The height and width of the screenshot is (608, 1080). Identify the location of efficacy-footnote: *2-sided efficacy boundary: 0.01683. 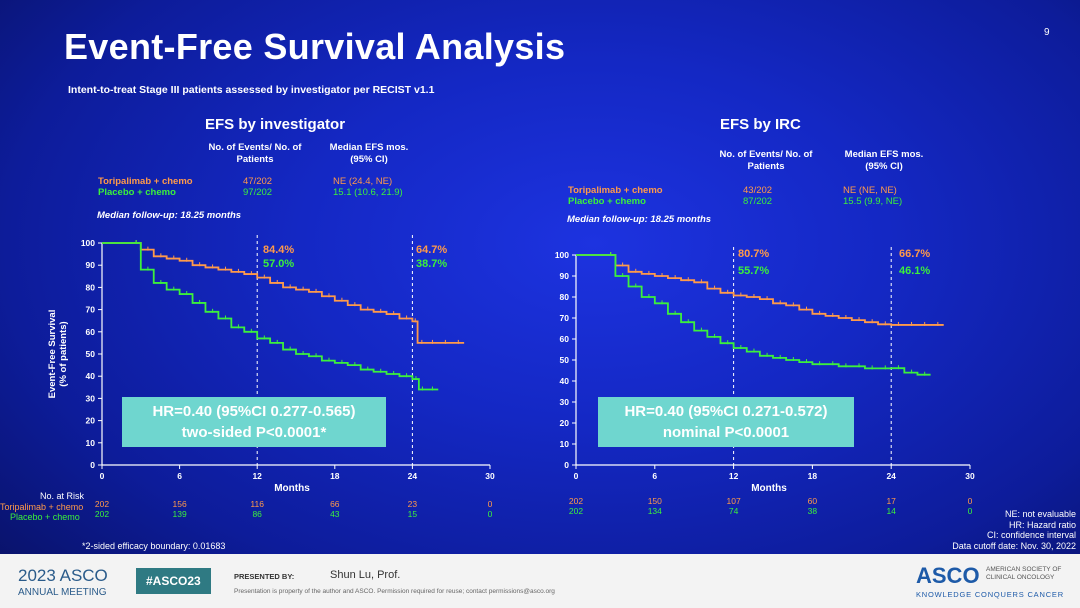
(154, 546).